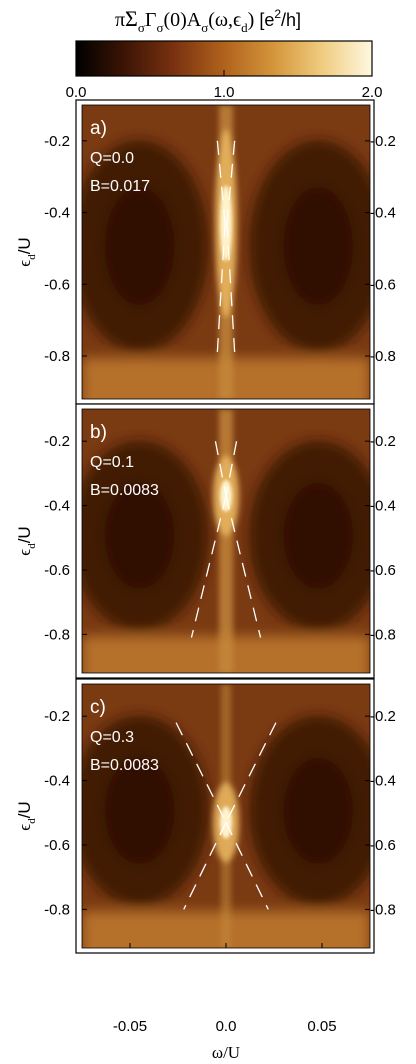 Image resolution: width=416 pixels, height=1064 pixels. What do you see at coordinates (112, 737) in the screenshot?
I see `q-label: Q=0.3` at bounding box center [112, 737].